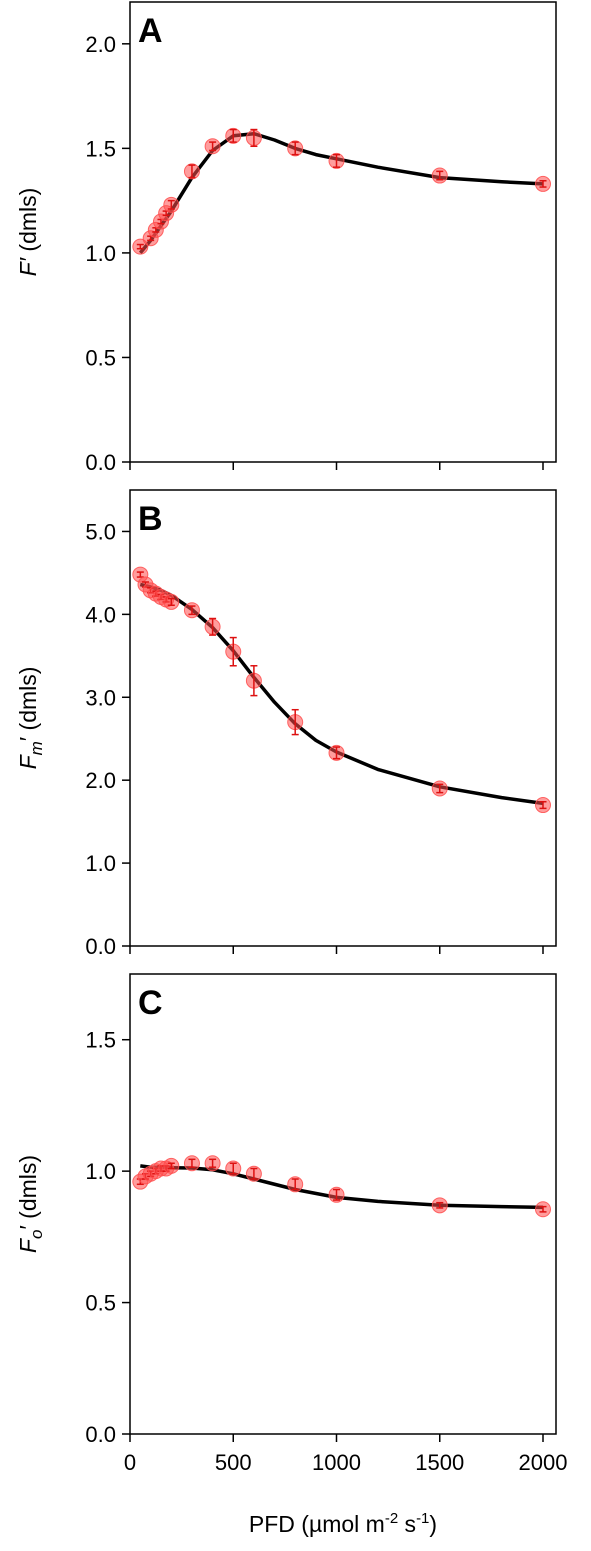 Image resolution: width=591 pixels, height=1551 pixels. I want to click on x-label-sup2: -1, so click(422, 1518).